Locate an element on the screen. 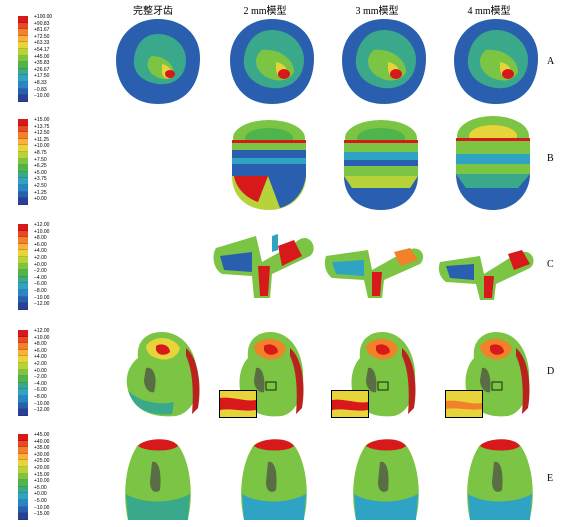 This screenshot has height=527, width=575. row-e-4mm-view is located at coordinates (500, 479).